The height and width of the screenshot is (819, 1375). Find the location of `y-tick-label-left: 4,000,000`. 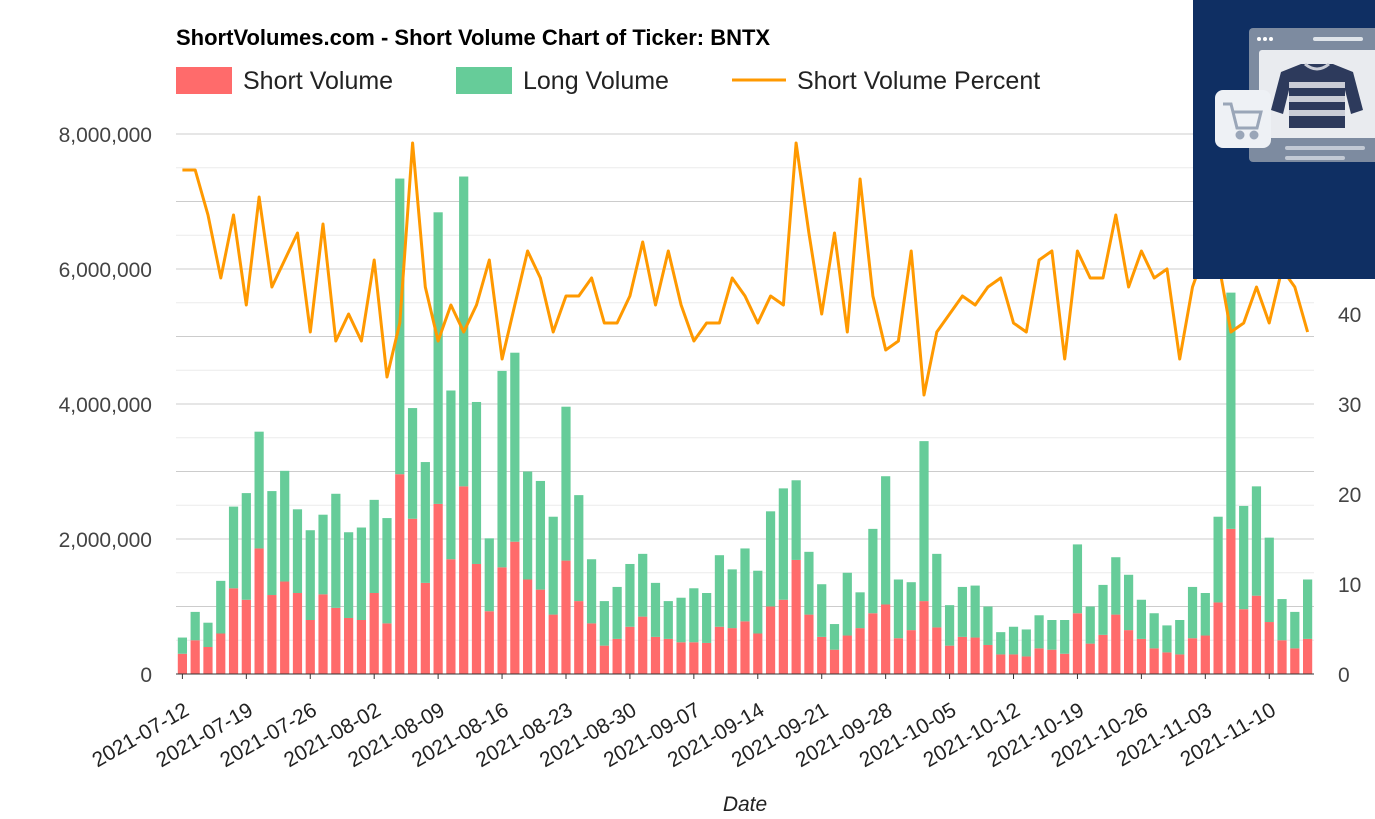

y-tick-label-left: 4,000,000 is located at coordinates (105, 405).